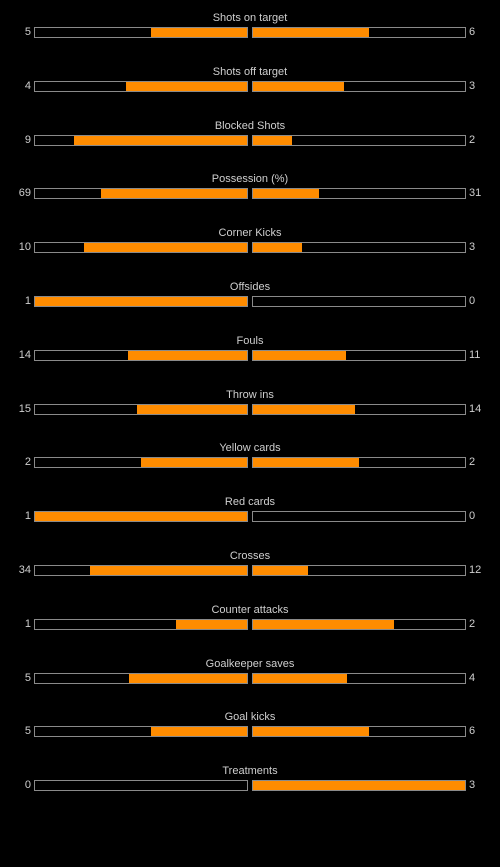 The width and height of the screenshot is (500, 867). Describe the element at coordinates (250, 91) in the screenshot. I see `stat-row: Shots off target 4 3` at that location.